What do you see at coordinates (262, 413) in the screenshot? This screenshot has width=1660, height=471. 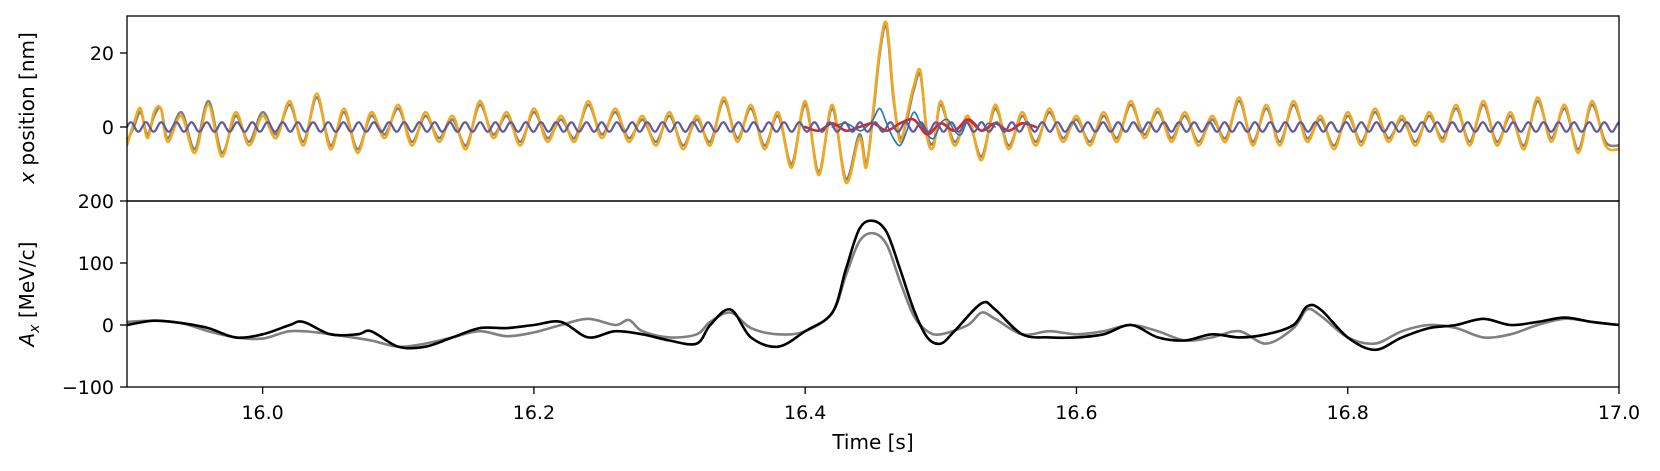 I see `x-tick-label: 16.0` at bounding box center [262, 413].